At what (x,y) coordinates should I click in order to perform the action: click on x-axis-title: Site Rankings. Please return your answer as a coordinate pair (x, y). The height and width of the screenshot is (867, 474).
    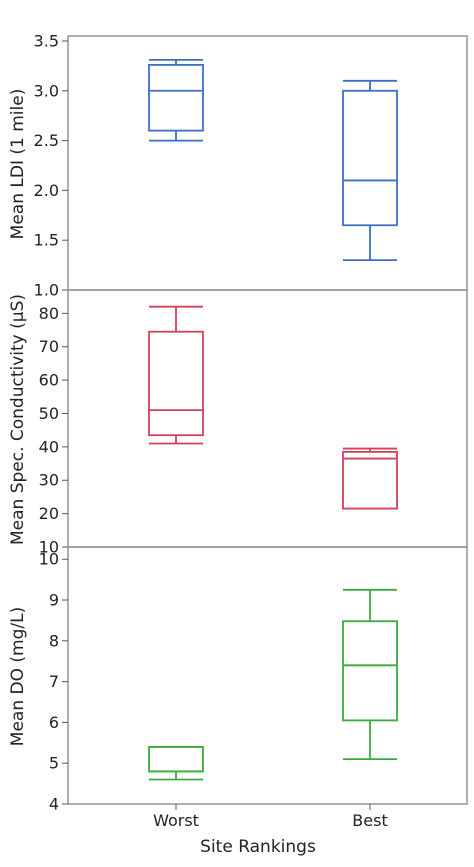
    Looking at the image, I should click on (258, 847).